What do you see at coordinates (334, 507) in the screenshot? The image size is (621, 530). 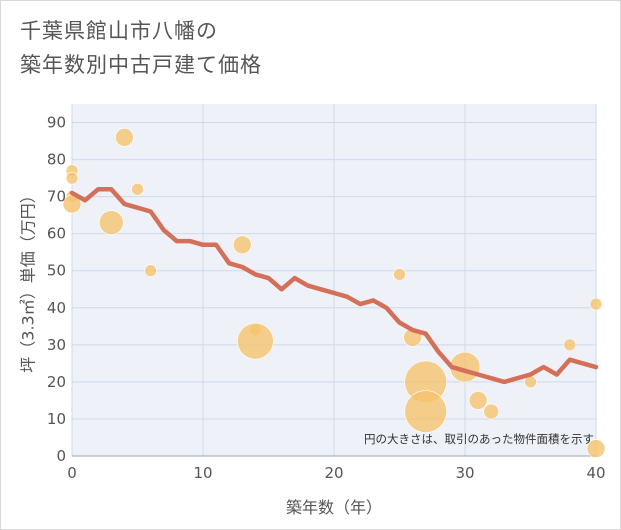 I see `x-axis-title: 築年数（年）` at bounding box center [334, 507].